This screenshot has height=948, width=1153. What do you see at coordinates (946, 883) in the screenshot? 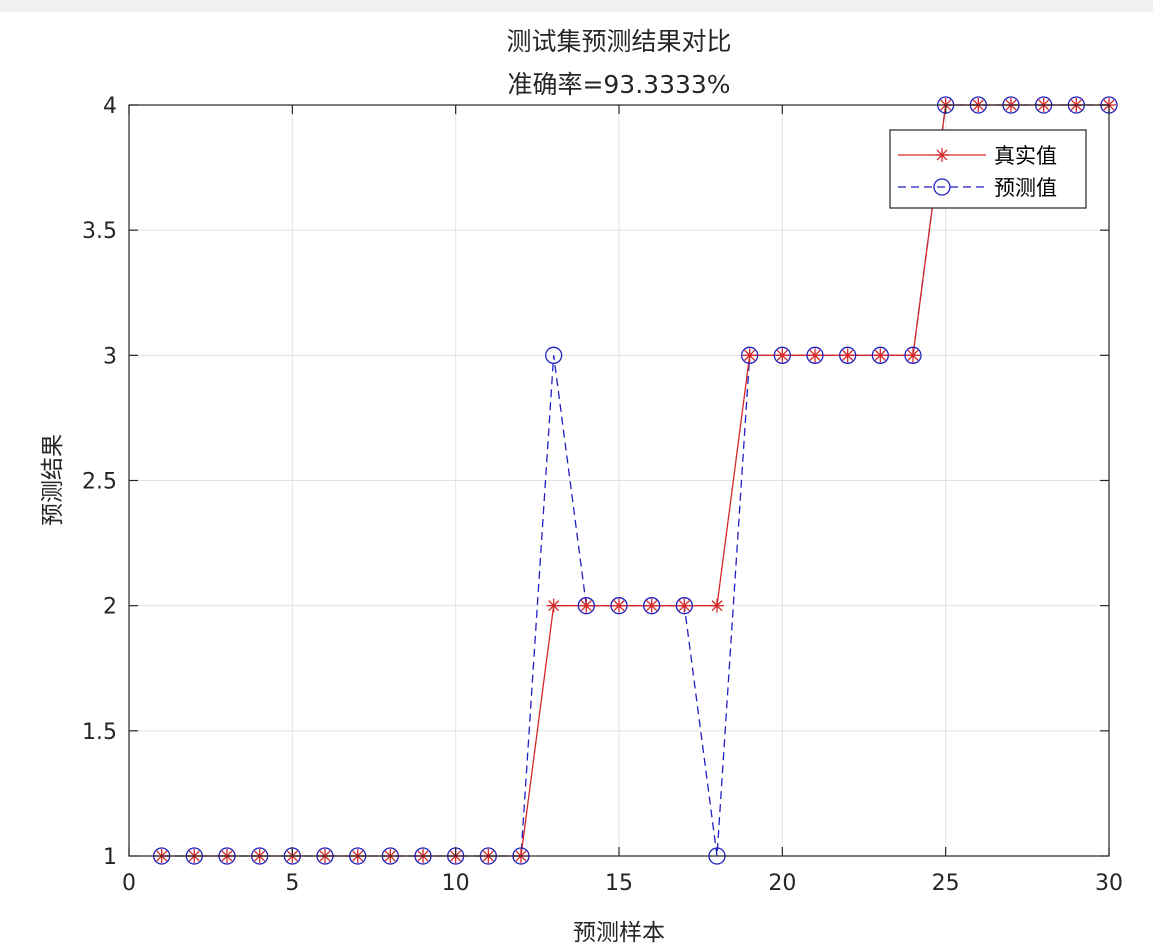
I see `x-tick-label: 25` at bounding box center [946, 883].